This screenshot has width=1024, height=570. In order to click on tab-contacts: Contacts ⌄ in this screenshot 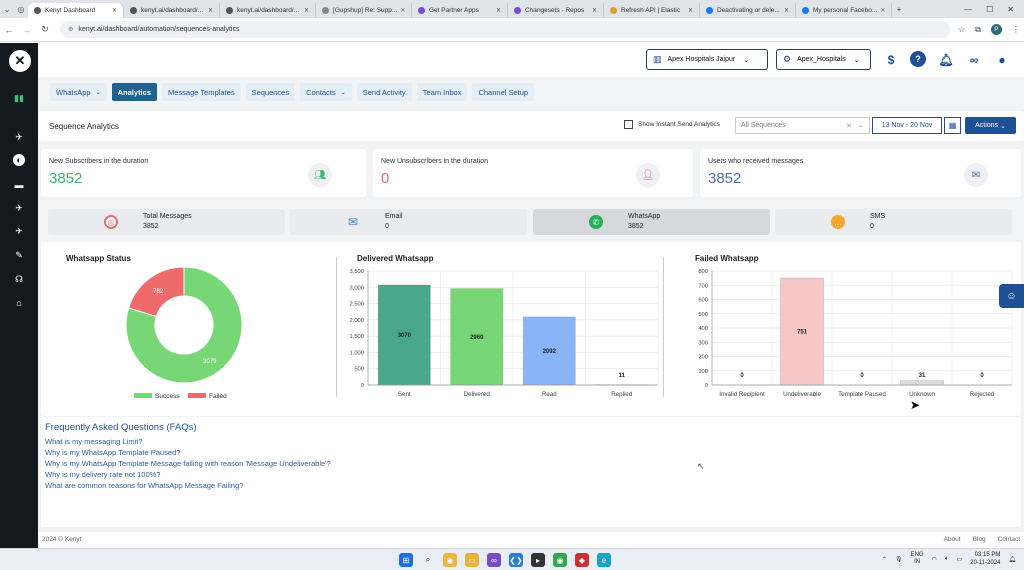, I will do `click(326, 92)`.